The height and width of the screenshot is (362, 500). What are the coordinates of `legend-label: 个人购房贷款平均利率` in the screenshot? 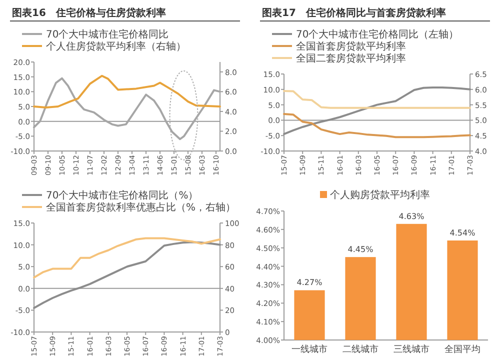 It's located at (380, 195).